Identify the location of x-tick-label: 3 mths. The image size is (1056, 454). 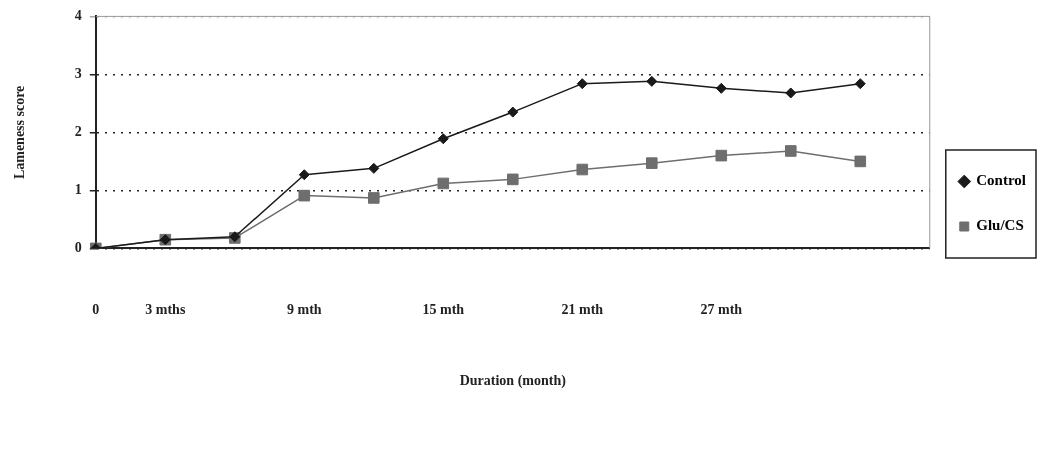
(165, 310).